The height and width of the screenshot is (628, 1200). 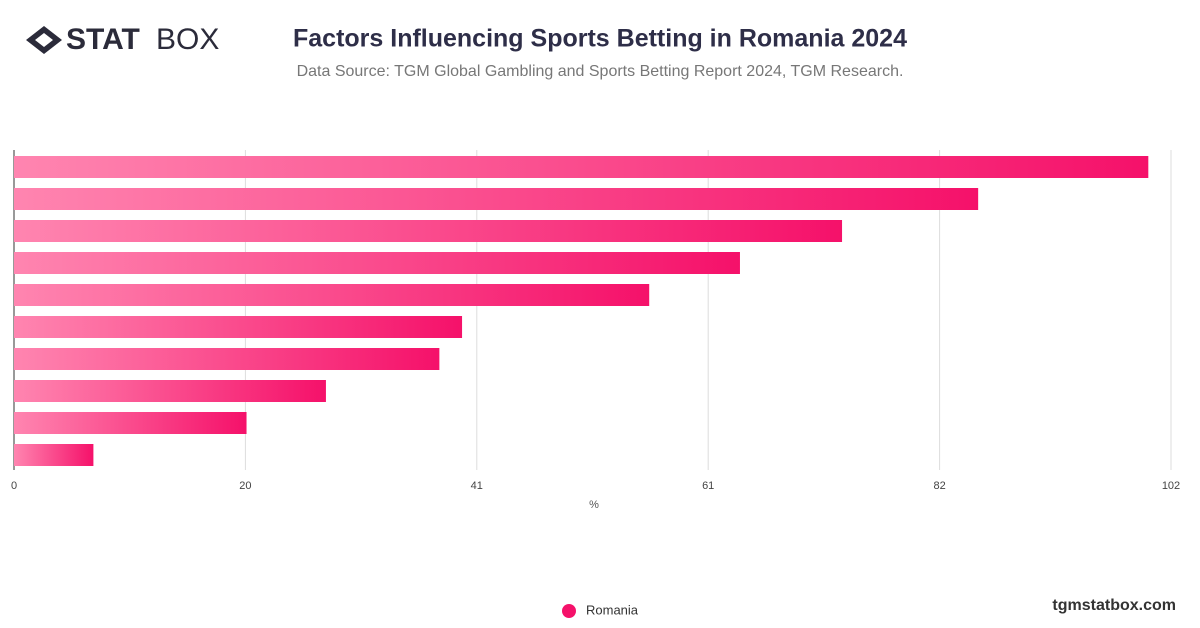 What do you see at coordinates (187, 39) in the screenshot?
I see `logo-light: BOX` at bounding box center [187, 39].